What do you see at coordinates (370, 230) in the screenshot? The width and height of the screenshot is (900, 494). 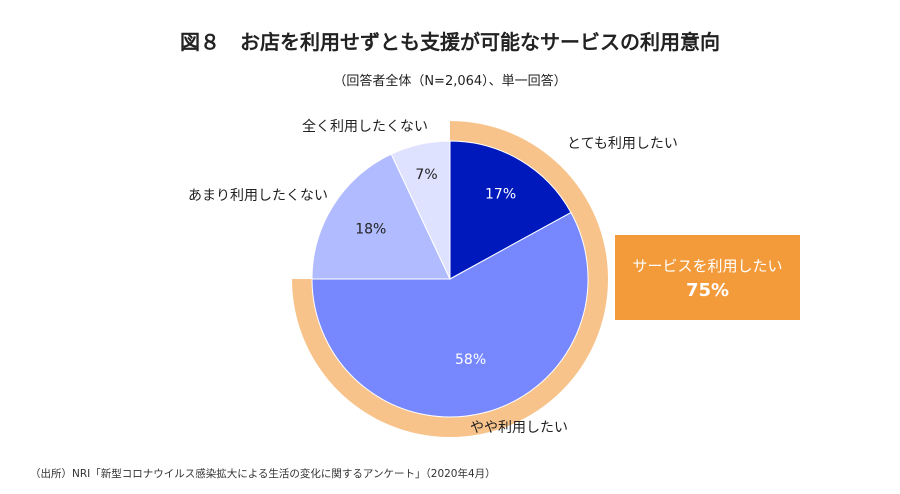 I see `slice-value-label: 18%` at bounding box center [370, 230].